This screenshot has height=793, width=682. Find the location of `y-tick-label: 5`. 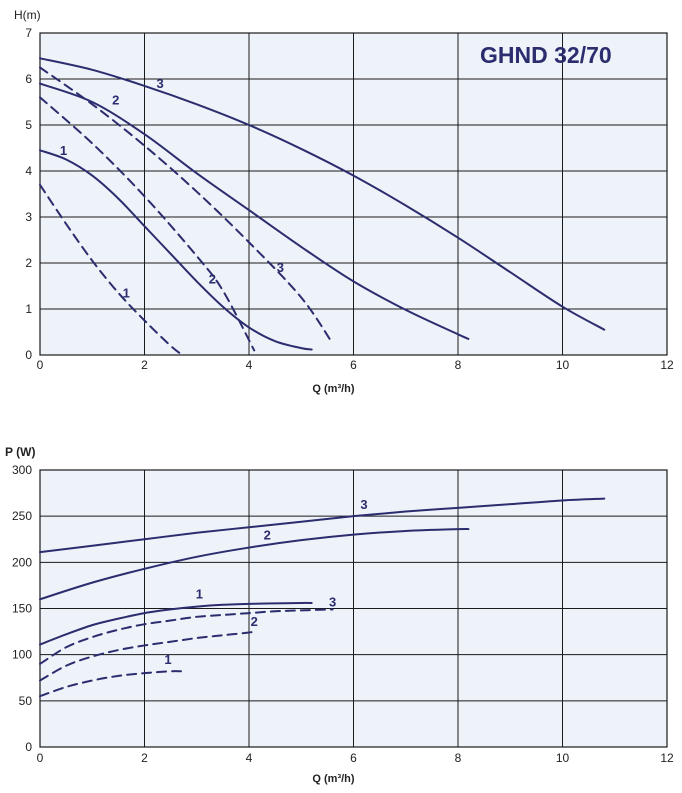

y-tick-label: 5 is located at coordinates (28, 125).